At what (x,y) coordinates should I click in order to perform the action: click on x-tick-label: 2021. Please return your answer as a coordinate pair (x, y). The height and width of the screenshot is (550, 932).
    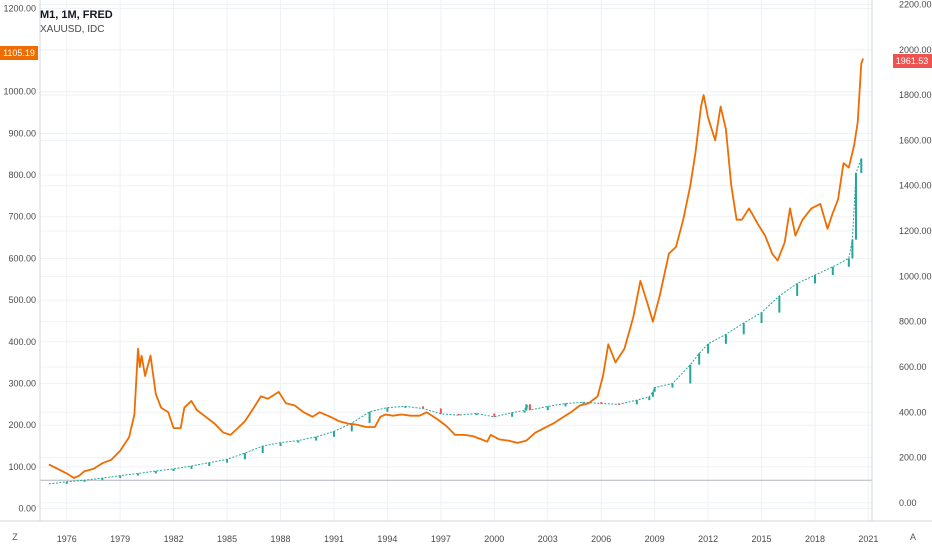
    Looking at the image, I should click on (868, 539).